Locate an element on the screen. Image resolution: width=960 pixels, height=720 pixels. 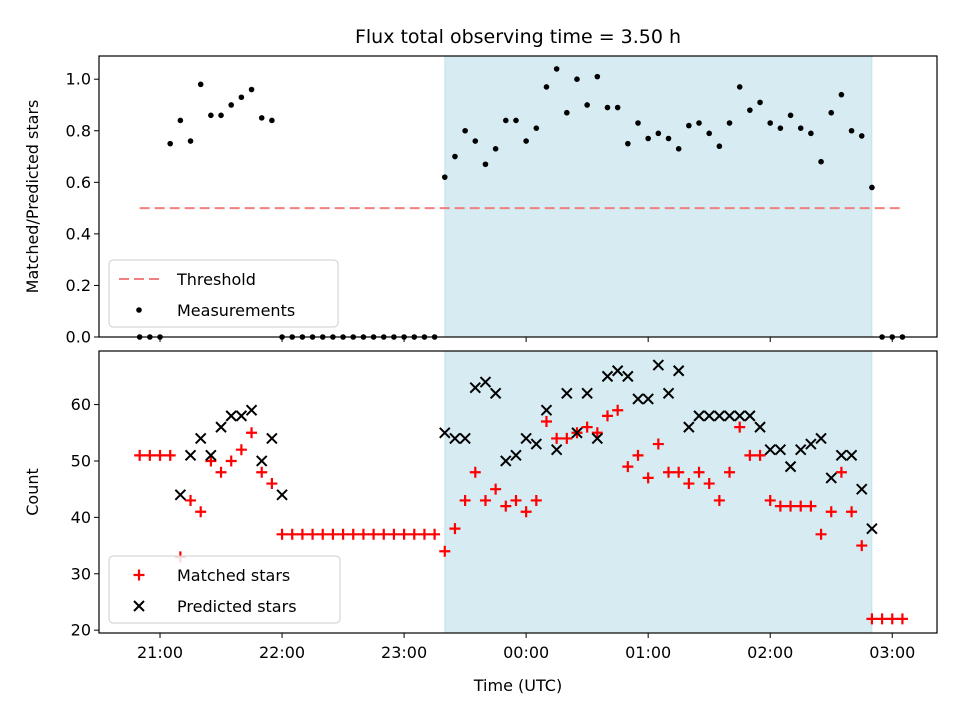
legend-label: Threshold is located at coordinates (216, 279).